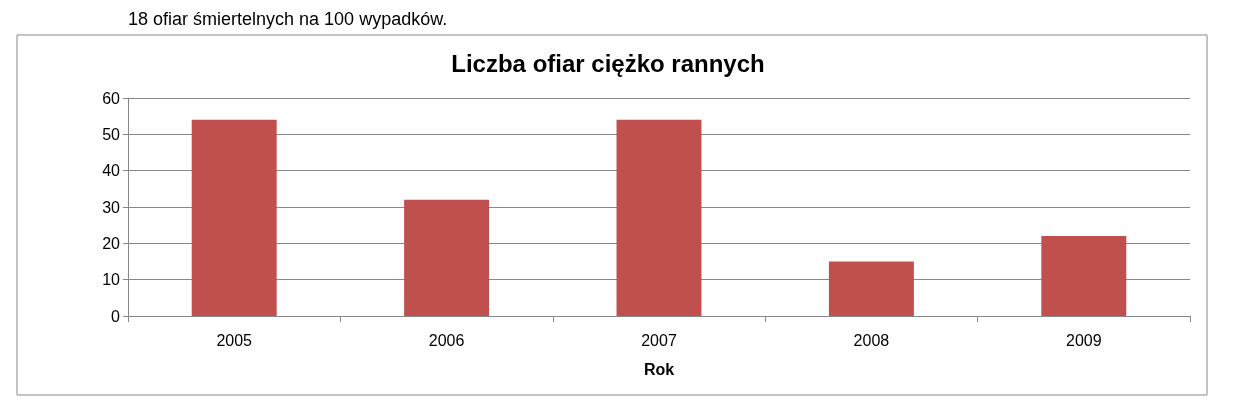  I want to click on x-axis-title: Rok, so click(659, 369).